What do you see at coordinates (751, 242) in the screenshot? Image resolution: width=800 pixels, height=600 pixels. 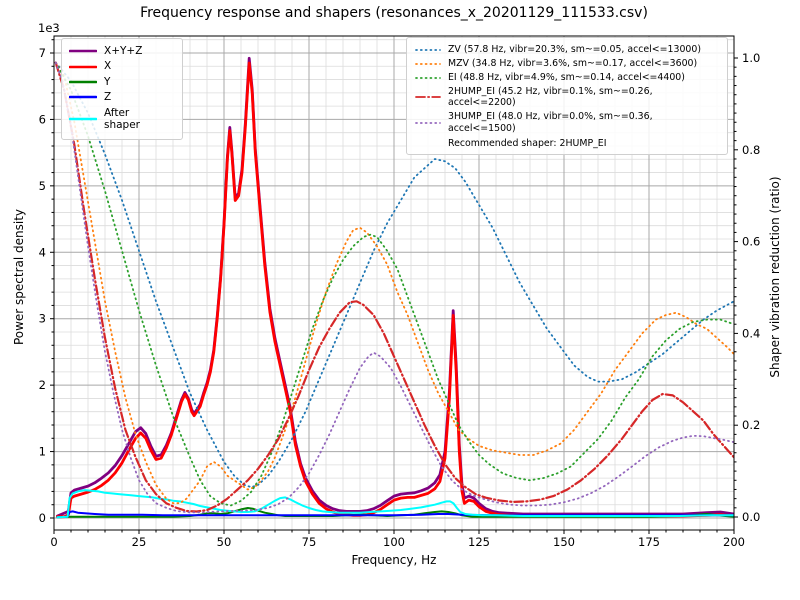 I see `y-right-tick-label: 0.6` at bounding box center [751, 242].